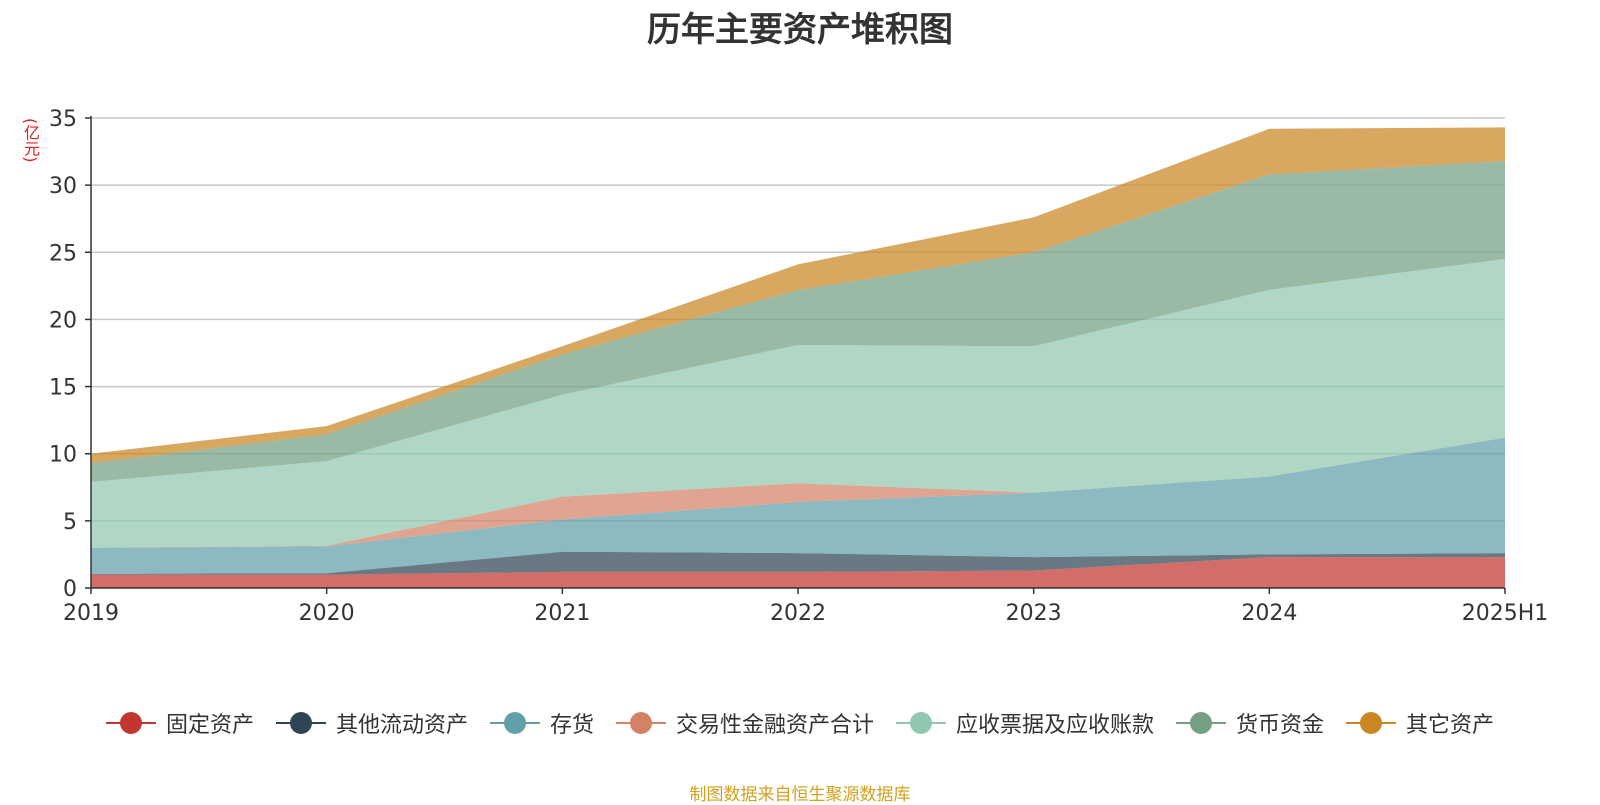 This screenshot has height=805, width=1600. I want to click on legend-label: 存货, so click(571, 725).